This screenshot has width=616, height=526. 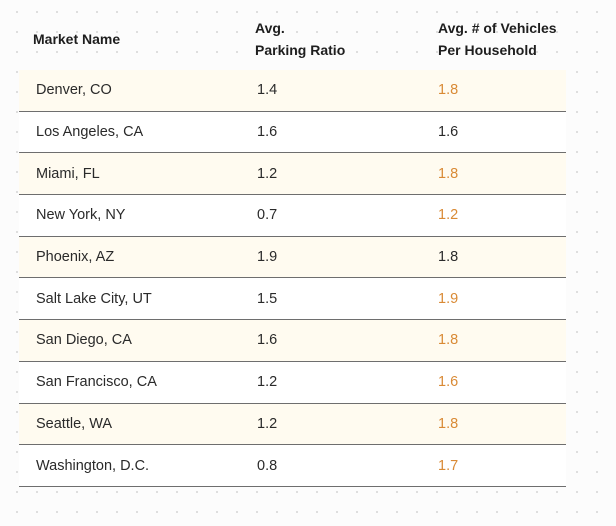 What do you see at coordinates (93, 465) in the screenshot?
I see `cell-market-name: Washington, D.C.` at bounding box center [93, 465].